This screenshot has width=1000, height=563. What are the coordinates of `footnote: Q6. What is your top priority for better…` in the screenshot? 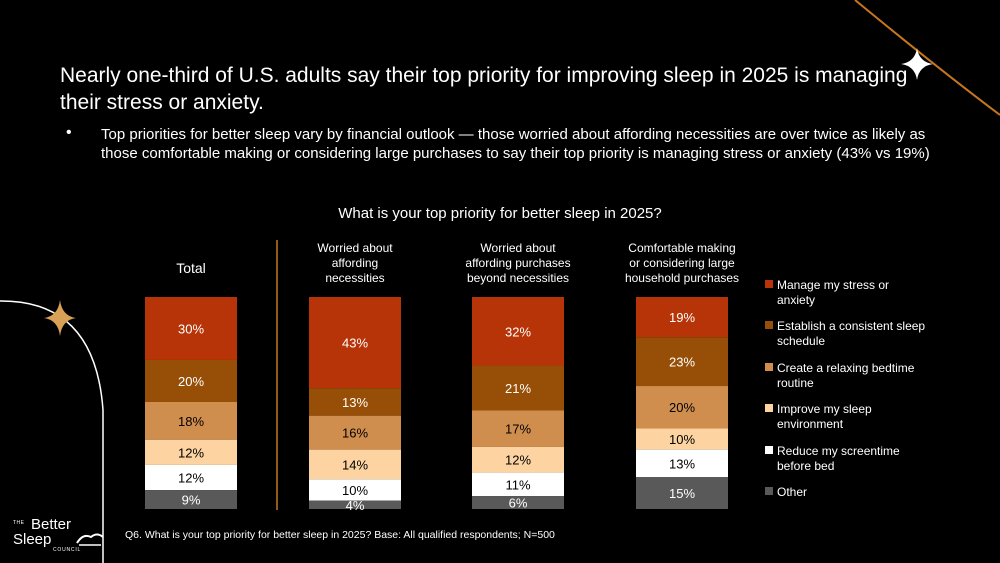 It's located at (340, 535).